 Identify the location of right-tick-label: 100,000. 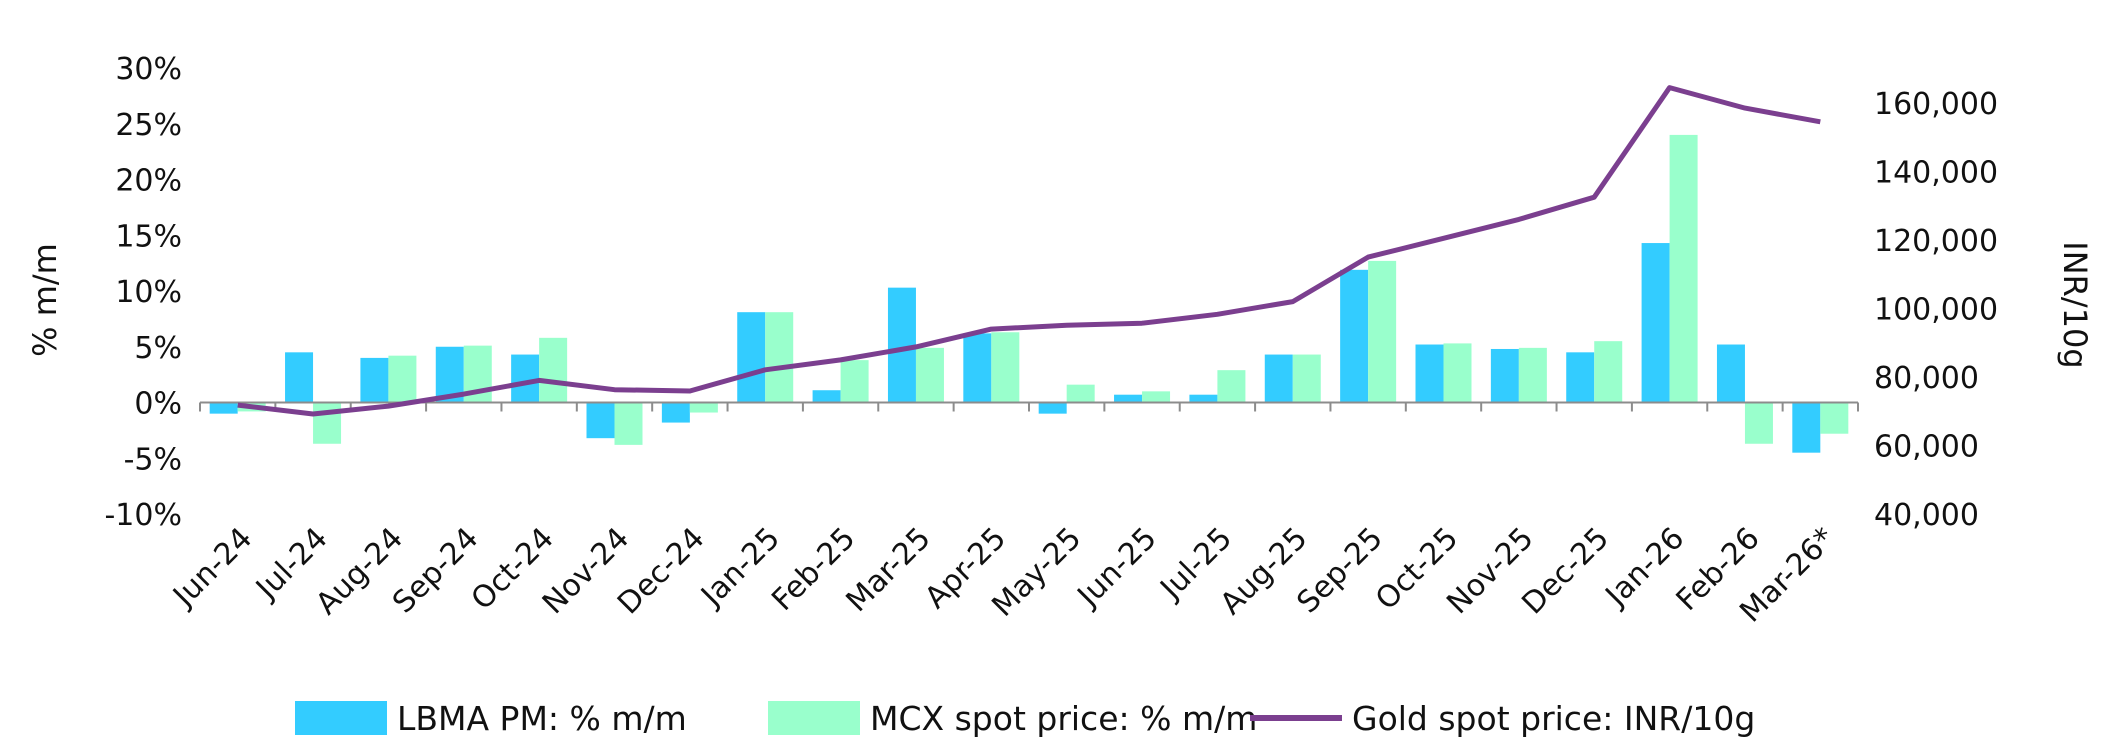
(1936, 310).